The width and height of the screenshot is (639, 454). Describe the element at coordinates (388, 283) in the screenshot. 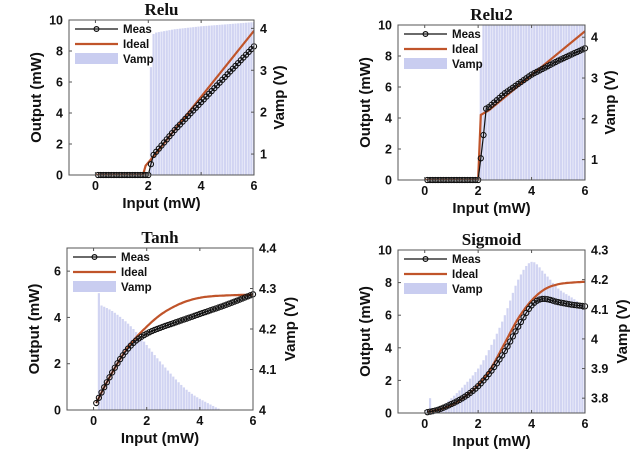

I see `y-tick-label: 8` at that location.